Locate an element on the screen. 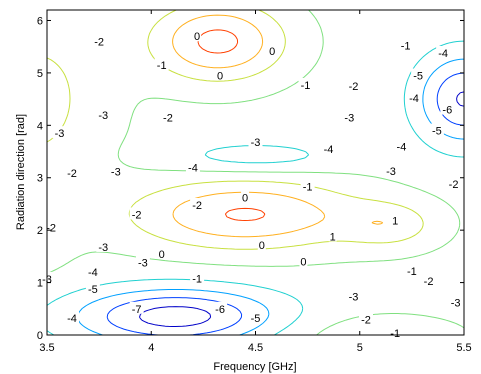 Image resolution: width=481 pixels, height=374 pixels. y-tick-label: 2 is located at coordinates (40, 231).